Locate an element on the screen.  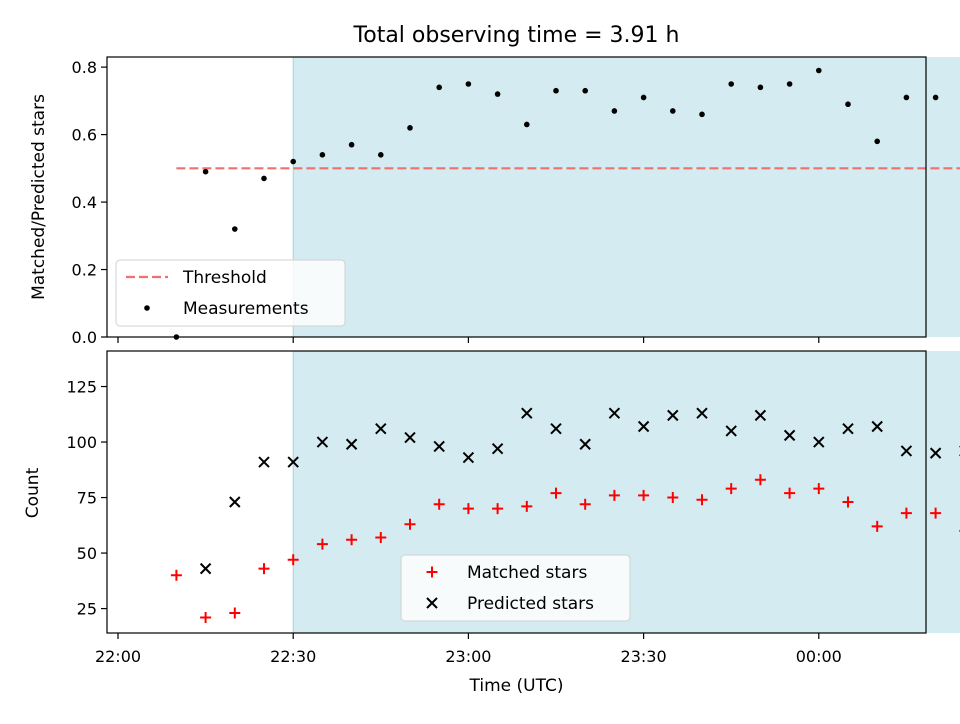
x-tick-label: 00:00 is located at coordinates (819, 656).